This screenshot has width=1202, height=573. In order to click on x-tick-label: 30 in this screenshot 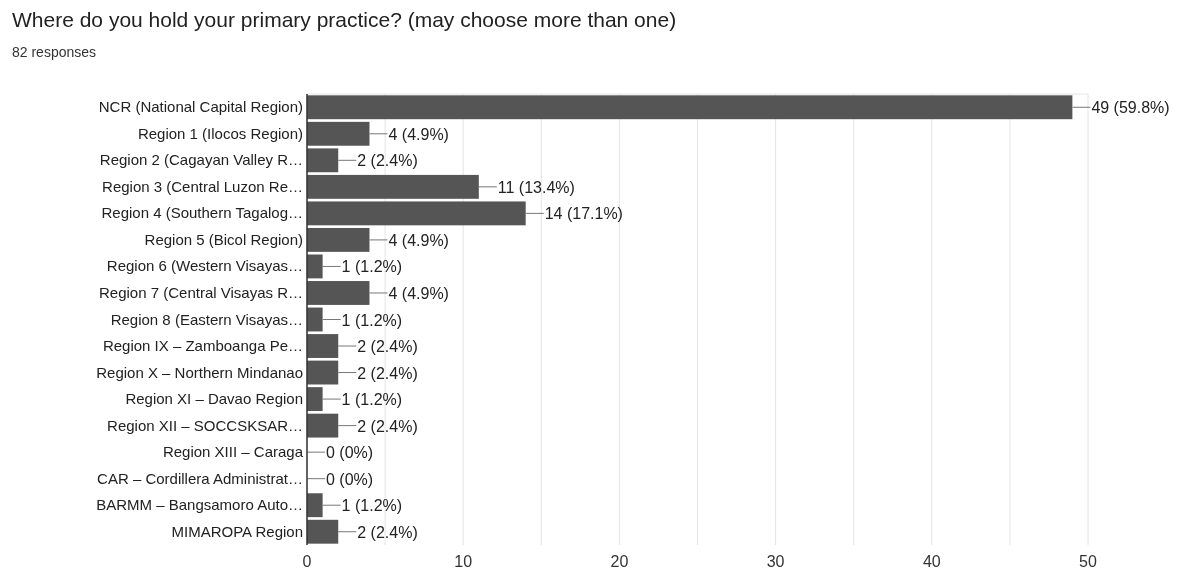, I will do `click(775, 561)`.